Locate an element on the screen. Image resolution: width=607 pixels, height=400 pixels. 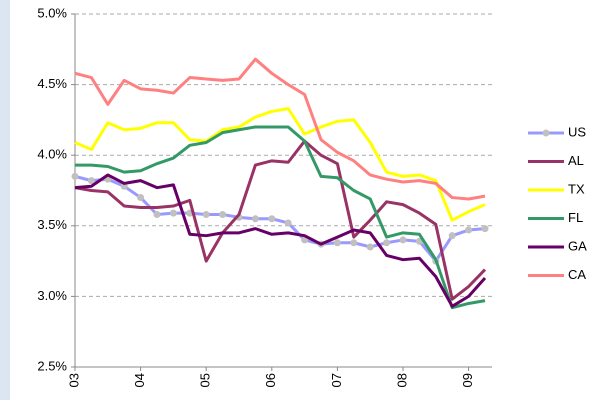
y-tick-label: 3.0% is located at coordinates (52, 295).